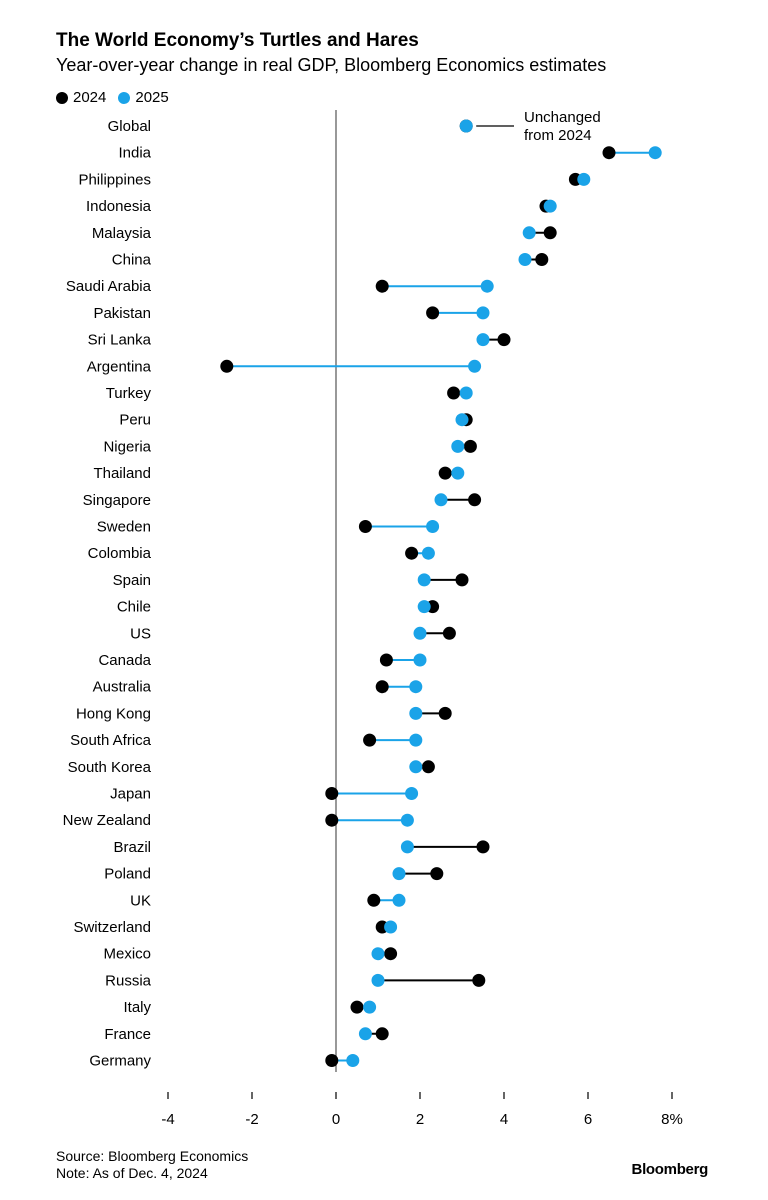 This screenshot has height=1200, width=768. I want to click on country-label: Russia, so click(128, 980).